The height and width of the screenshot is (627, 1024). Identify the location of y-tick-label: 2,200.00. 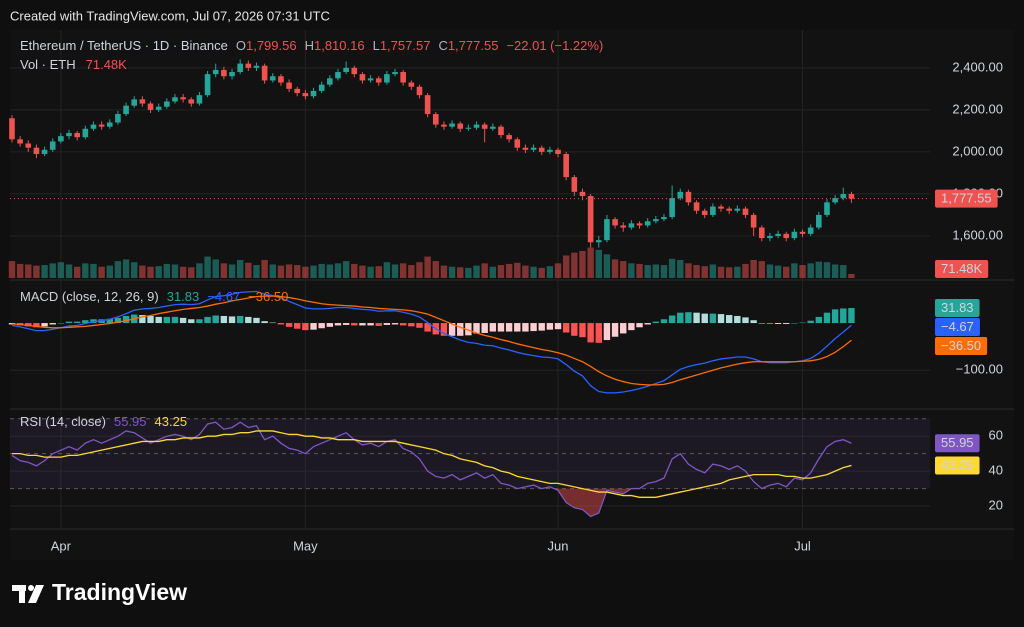
(977, 108).